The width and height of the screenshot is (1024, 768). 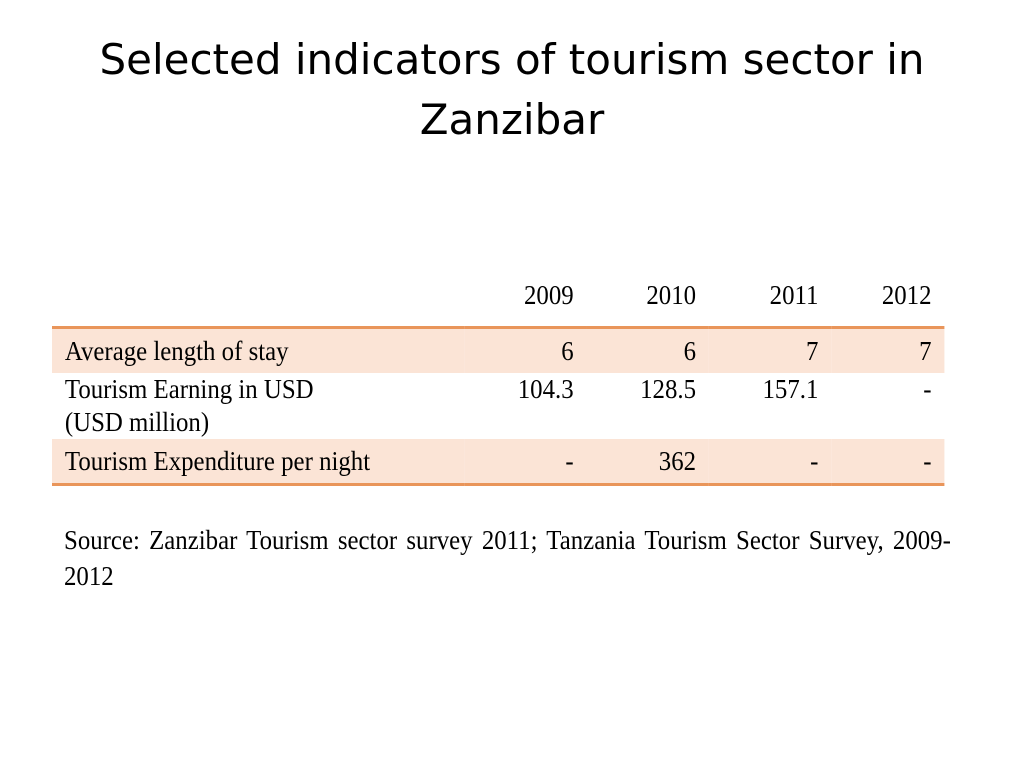 What do you see at coordinates (770, 304) in the screenshot?
I see `header-year-2011: 2011` at bounding box center [770, 304].